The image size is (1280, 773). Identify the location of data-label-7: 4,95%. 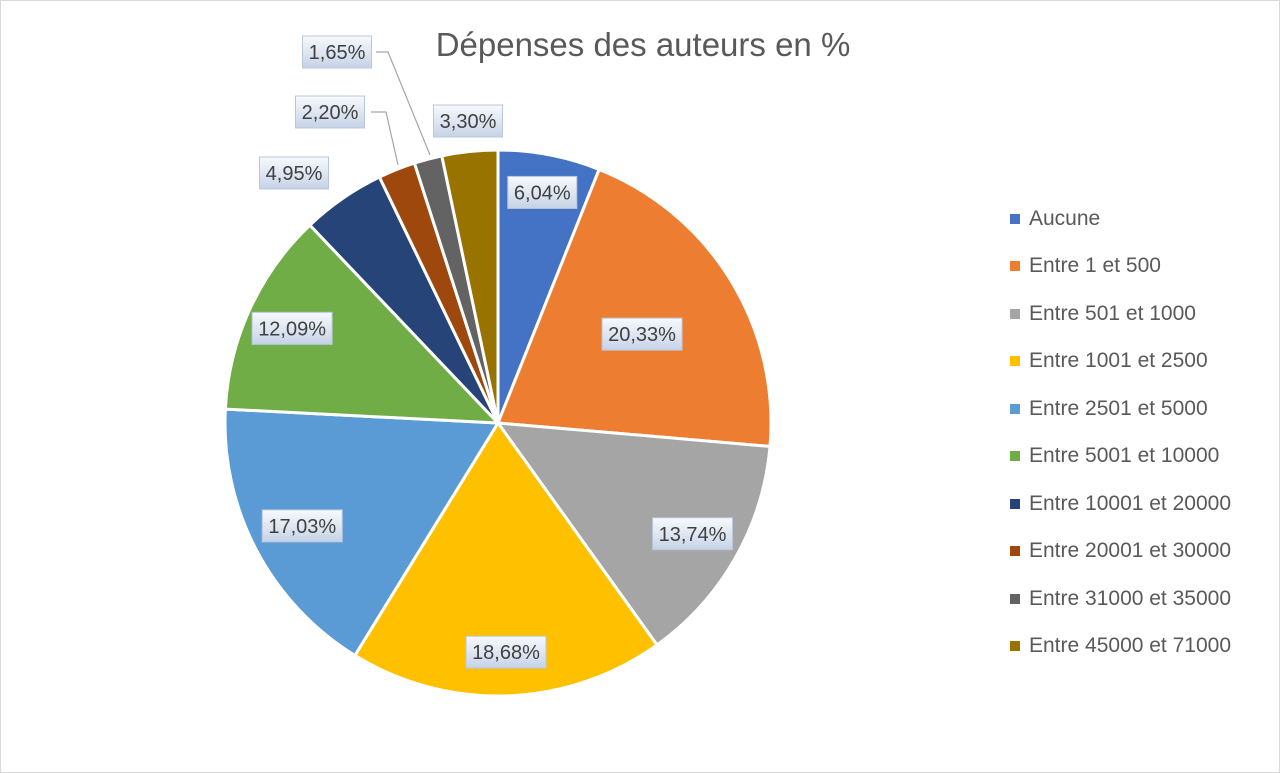
(294, 173).